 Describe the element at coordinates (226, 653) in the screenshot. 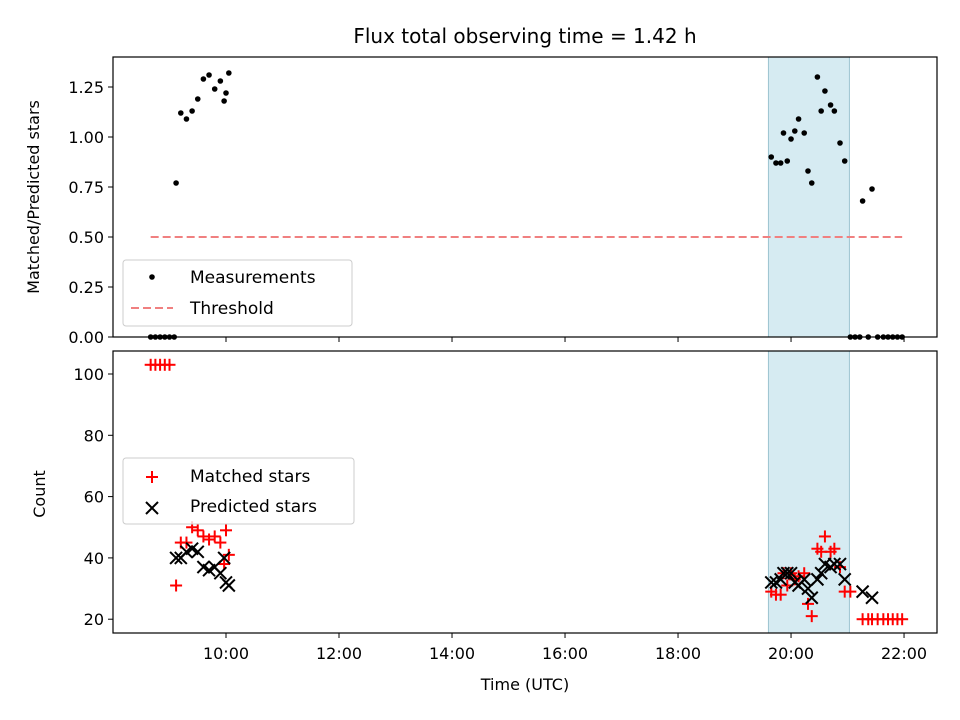

I see `x-tick-label: 10:00` at that location.